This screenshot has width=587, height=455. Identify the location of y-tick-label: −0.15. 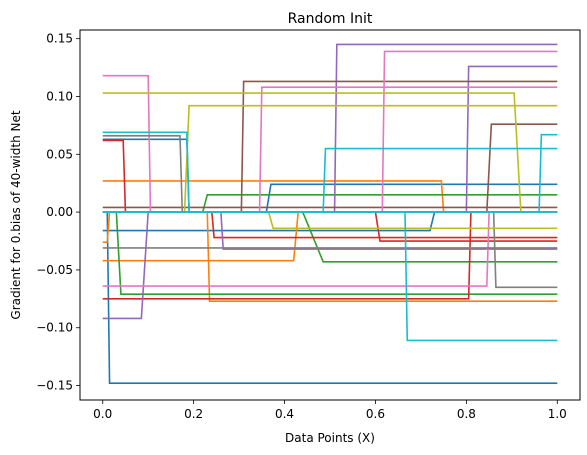
(54, 386).